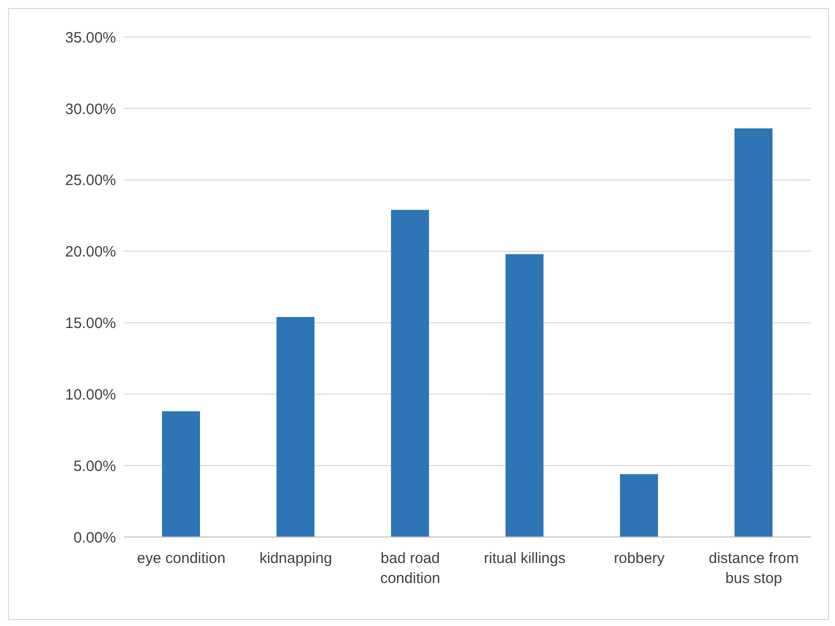 This screenshot has width=835, height=626. Describe the element at coordinates (90, 395) in the screenshot. I see `y-tick-label: 10.00%` at that location.